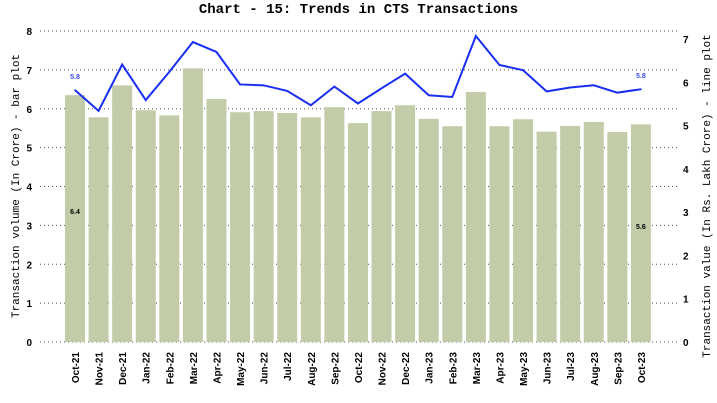  I want to click on x-tick-label: Mar-22, so click(194, 368).